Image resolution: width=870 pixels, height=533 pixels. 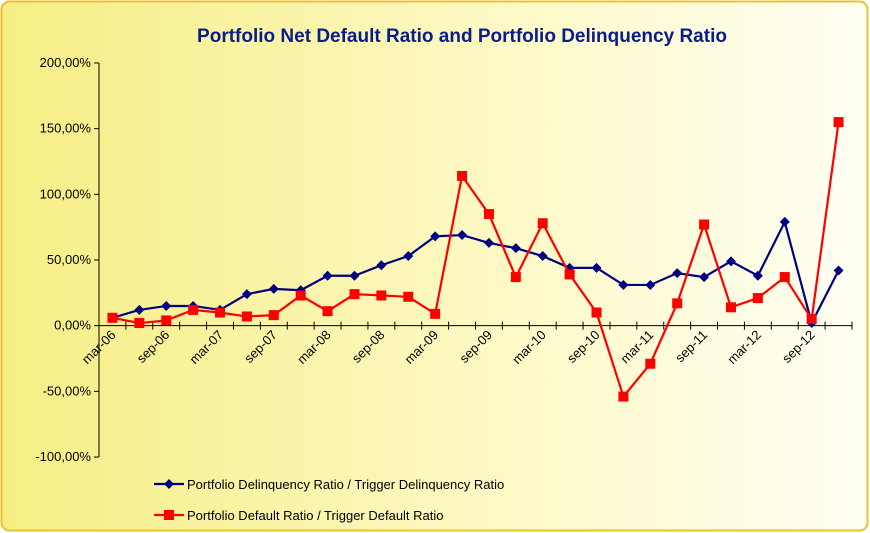 What do you see at coordinates (63, 456) in the screenshot?
I see `y-tick-label: -100,00%` at bounding box center [63, 456].